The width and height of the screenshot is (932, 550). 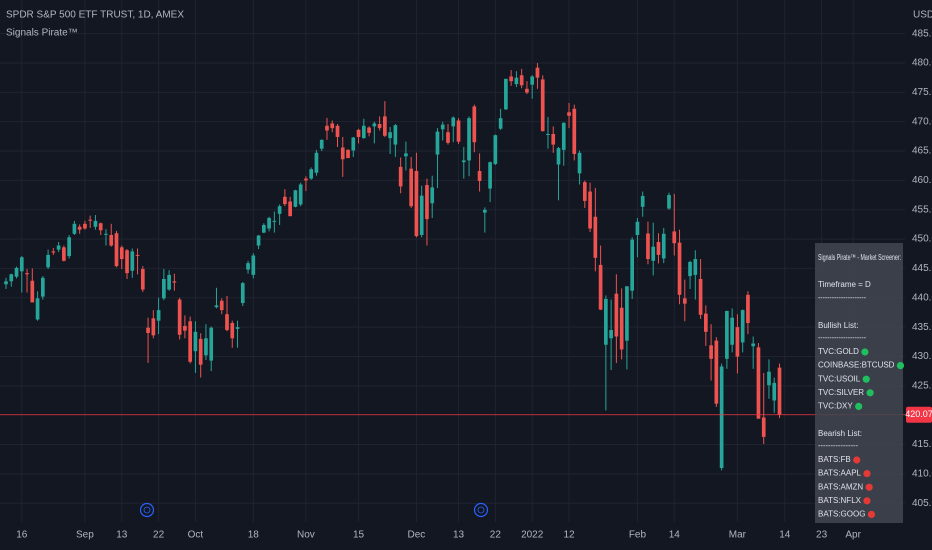 I want to click on x-tick-label: Apr, so click(x=853, y=535).